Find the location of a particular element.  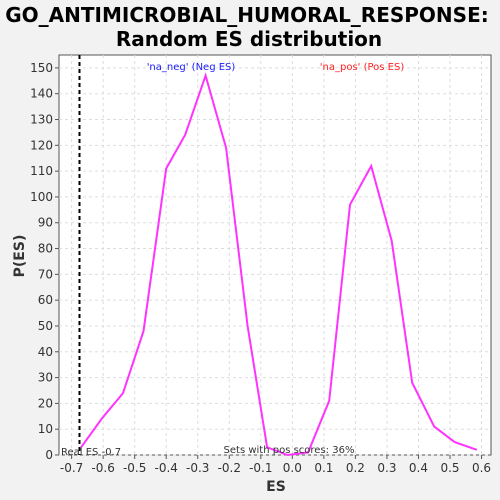

x-tick-label: -0.5 is located at coordinates (134, 468).